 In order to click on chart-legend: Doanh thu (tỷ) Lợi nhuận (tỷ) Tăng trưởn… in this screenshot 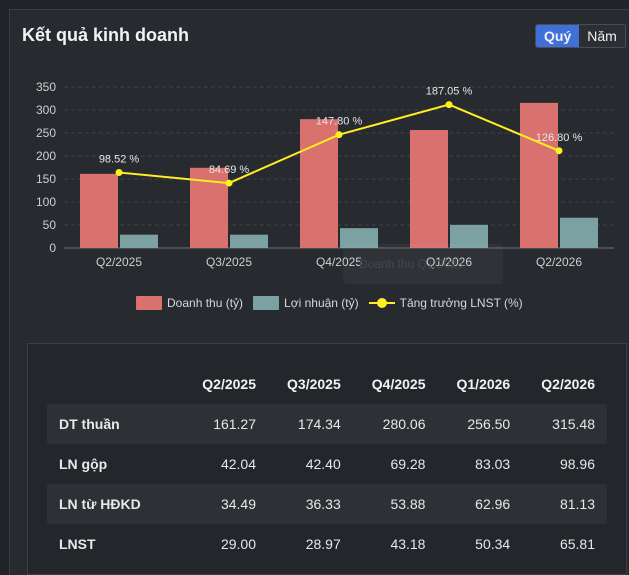, I will do `click(329, 303)`.